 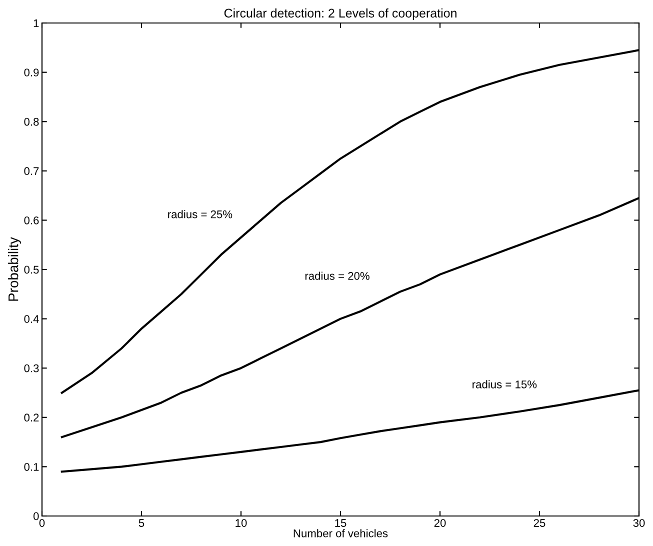 I want to click on x-tick-label: 10, so click(x=241, y=523).